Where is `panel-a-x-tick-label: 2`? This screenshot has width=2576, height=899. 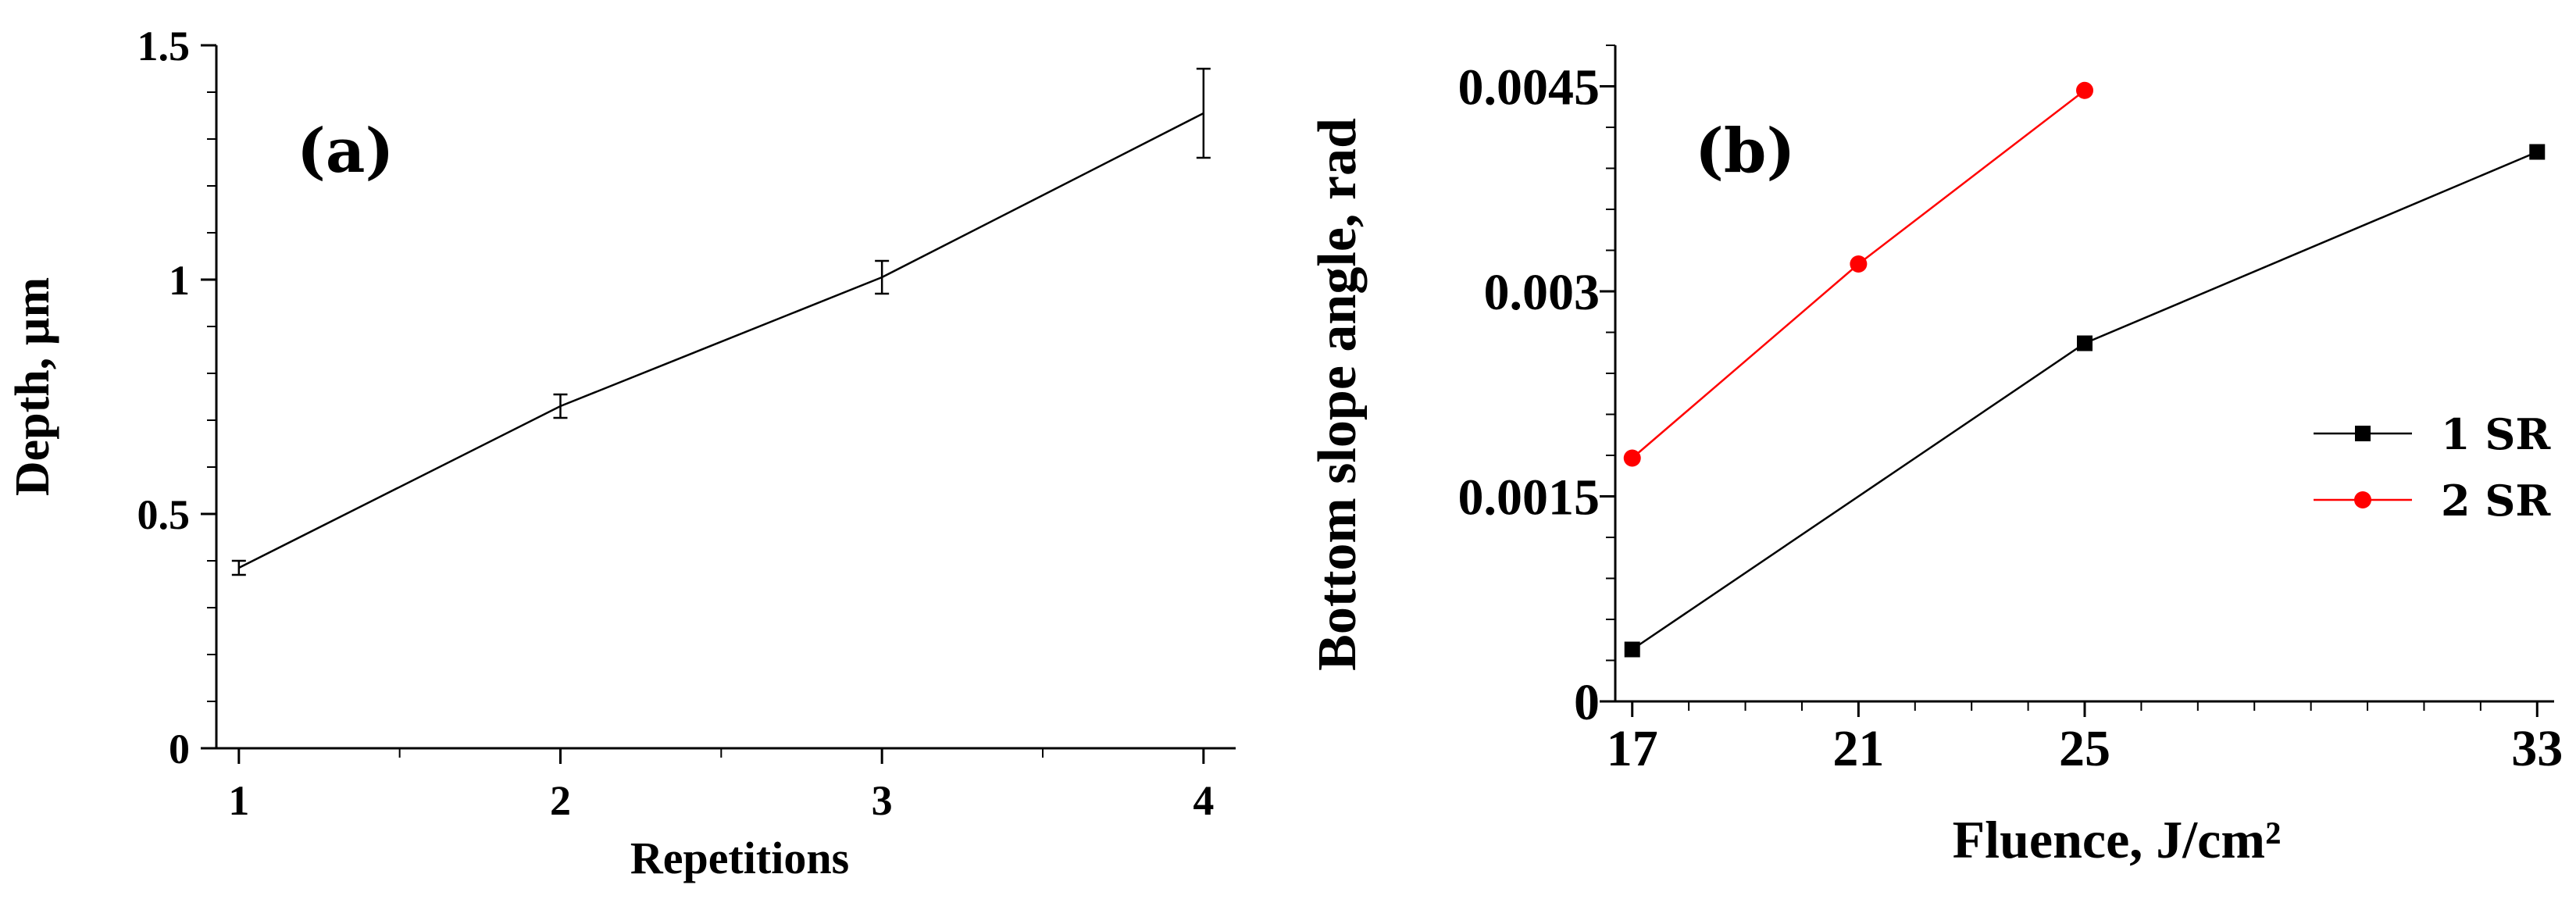 panel-a-x-tick-label: 2 is located at coordinates (560, 801).